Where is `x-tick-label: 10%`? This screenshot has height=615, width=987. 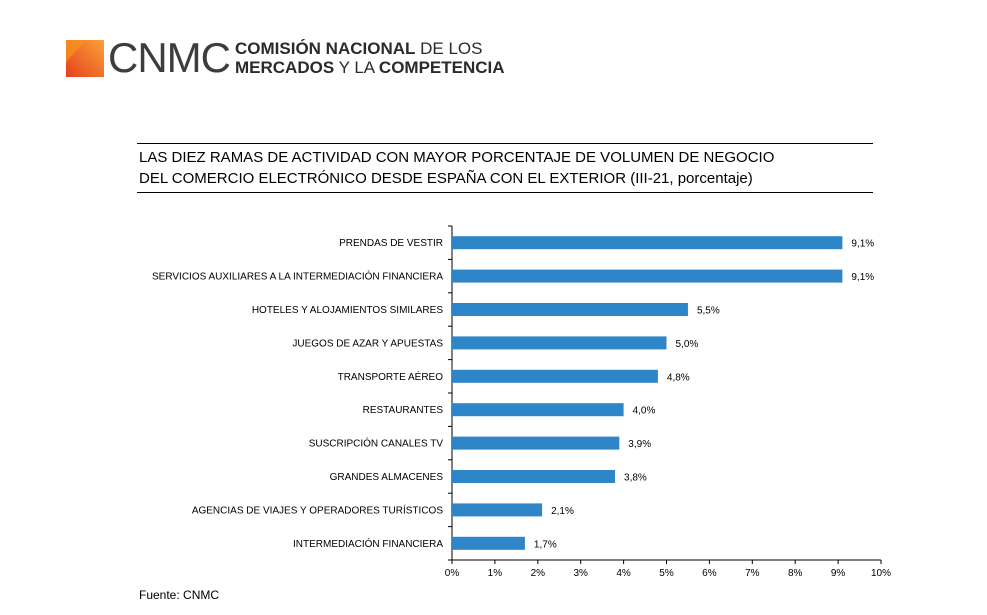 x-tick-label: 10% is located at coordinates (881, 573).